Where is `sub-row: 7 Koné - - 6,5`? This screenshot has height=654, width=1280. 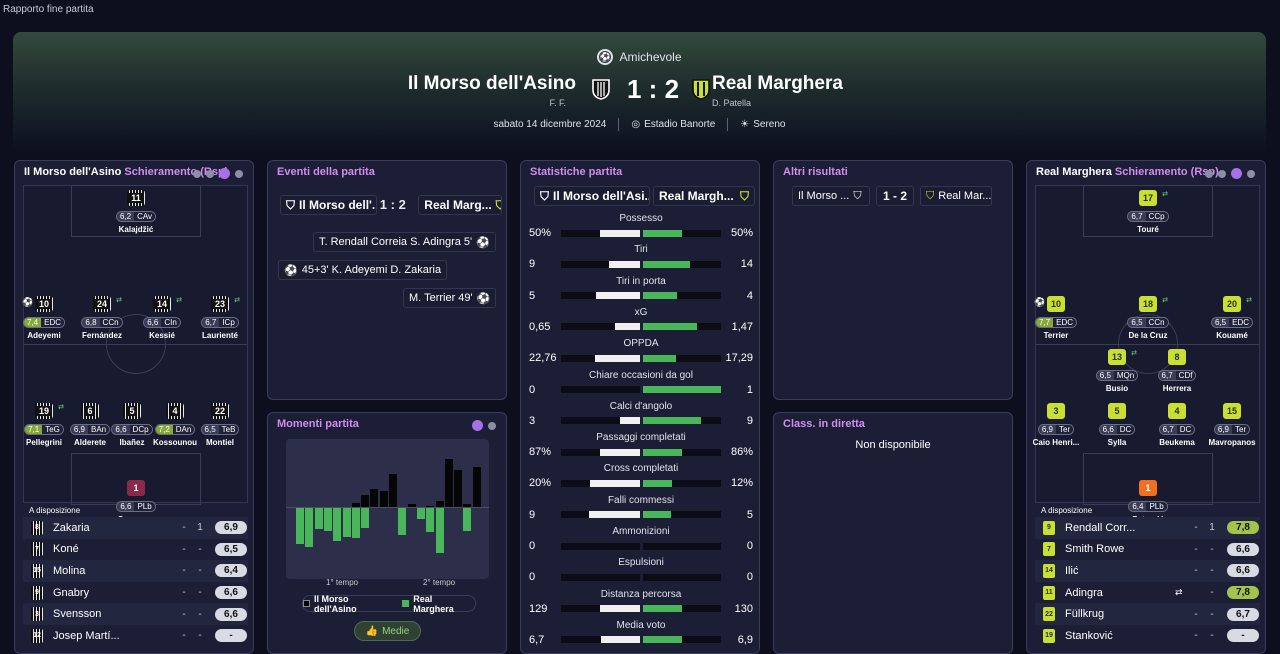
sub-row: 7 Koné - - 6,5 is located at coordinates (135, 550).